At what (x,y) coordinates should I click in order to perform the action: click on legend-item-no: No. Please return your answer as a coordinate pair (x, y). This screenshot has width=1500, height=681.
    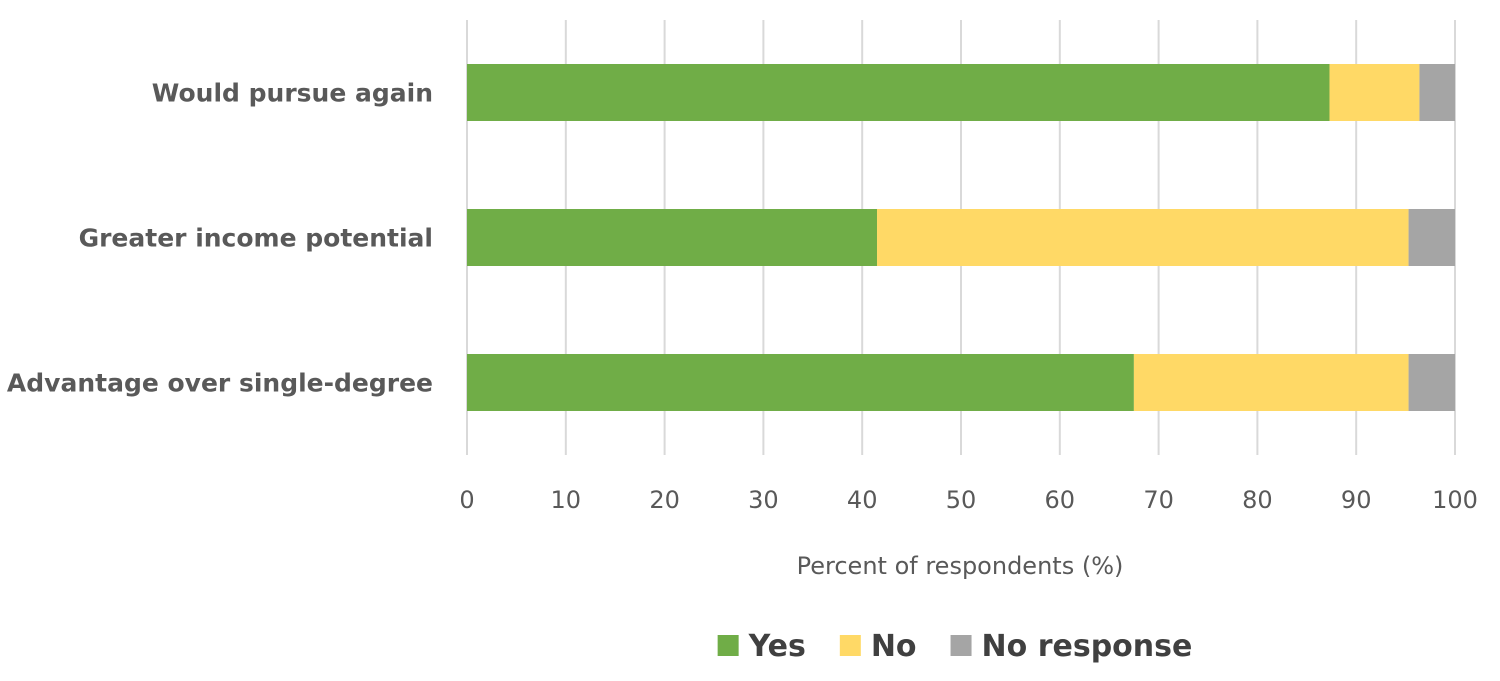
    Looking at the image, I should click on (878, 646).